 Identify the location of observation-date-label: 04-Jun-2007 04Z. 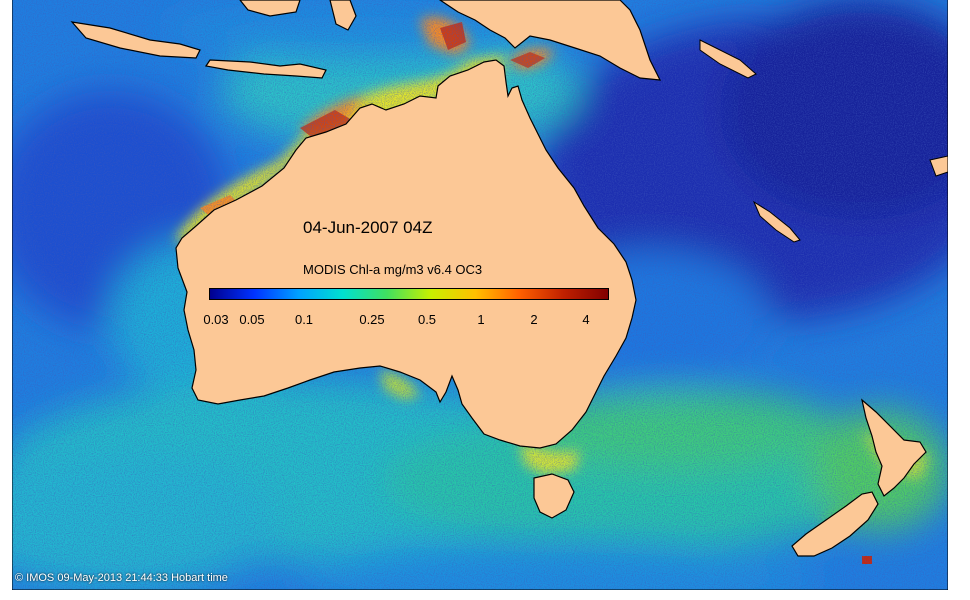
(368, 227).